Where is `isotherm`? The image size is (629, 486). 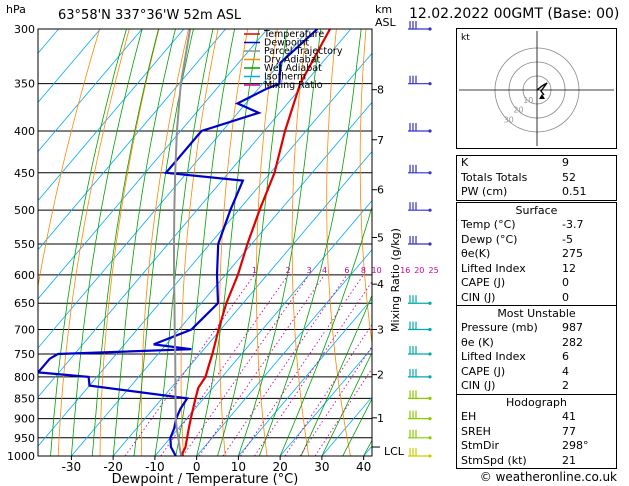 isotherm is located at coordinates (305, 377).